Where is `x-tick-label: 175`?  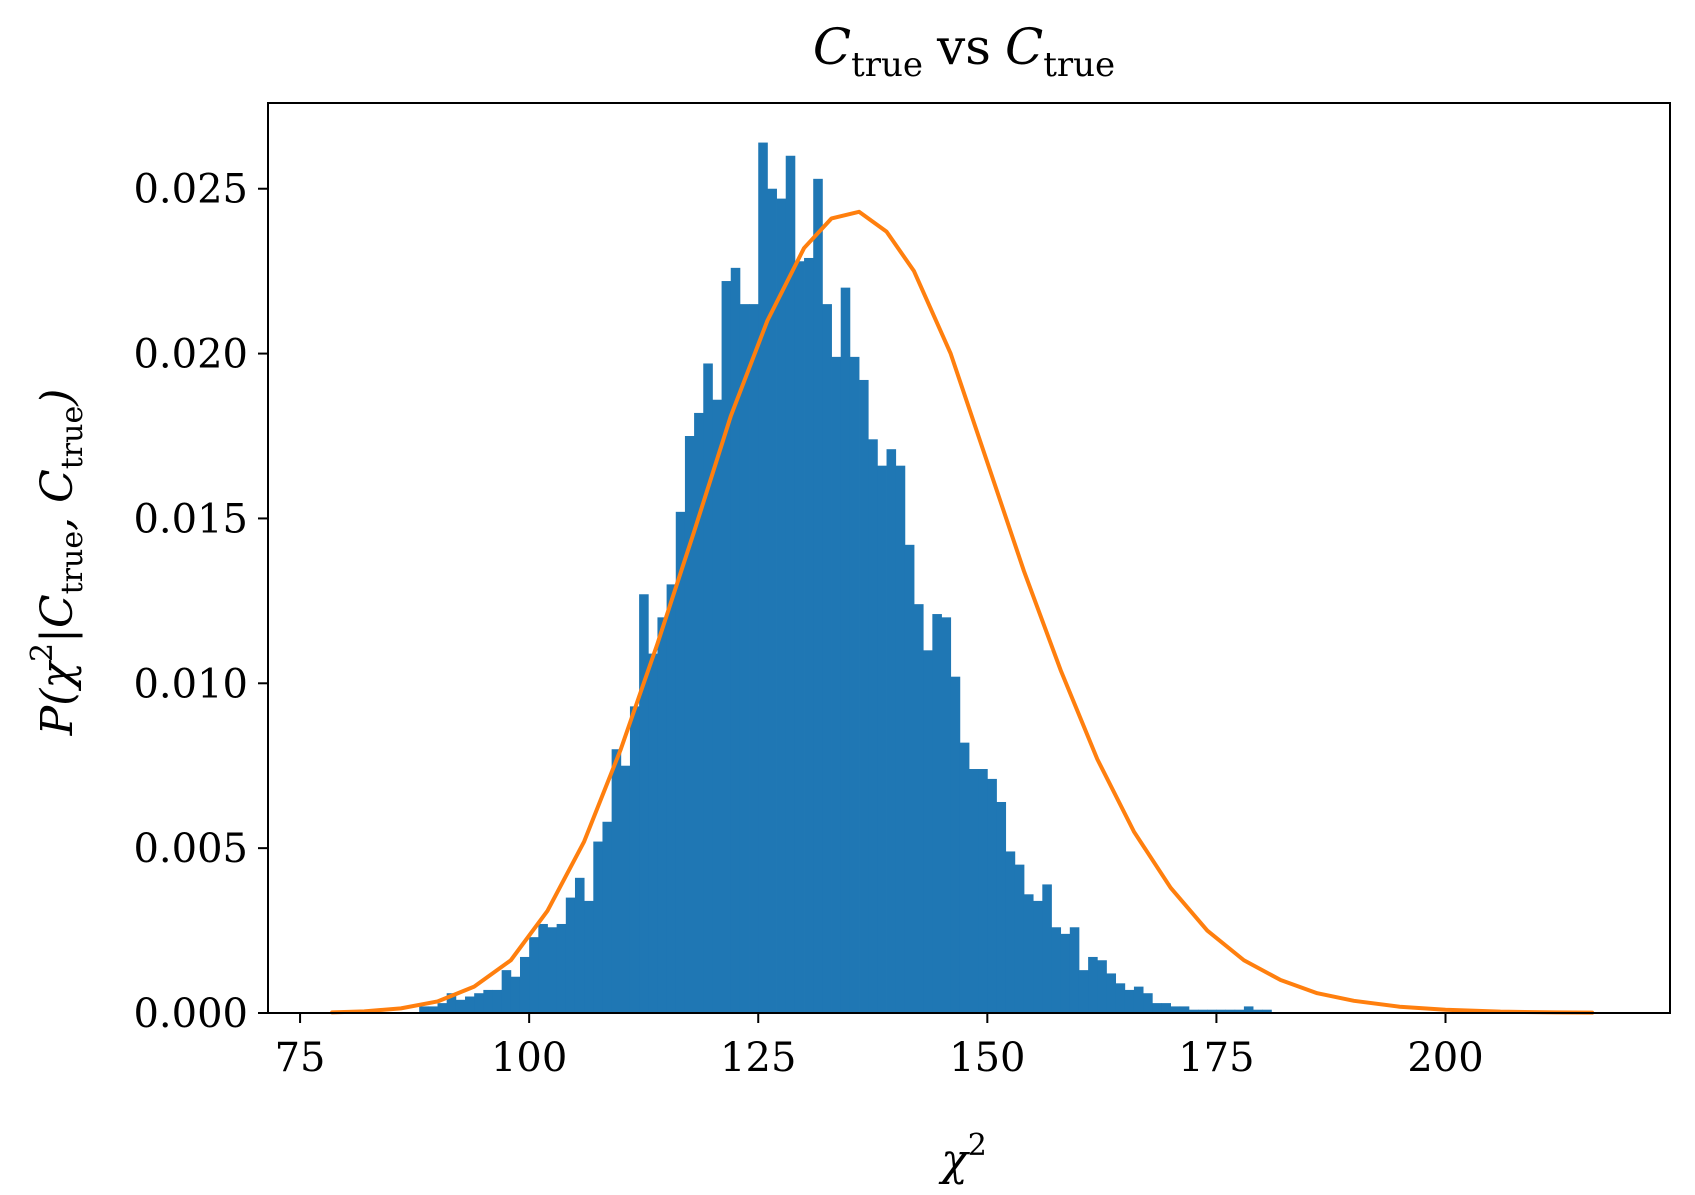
x-tick-label: 175 is located at coordinates (1216, 1058).